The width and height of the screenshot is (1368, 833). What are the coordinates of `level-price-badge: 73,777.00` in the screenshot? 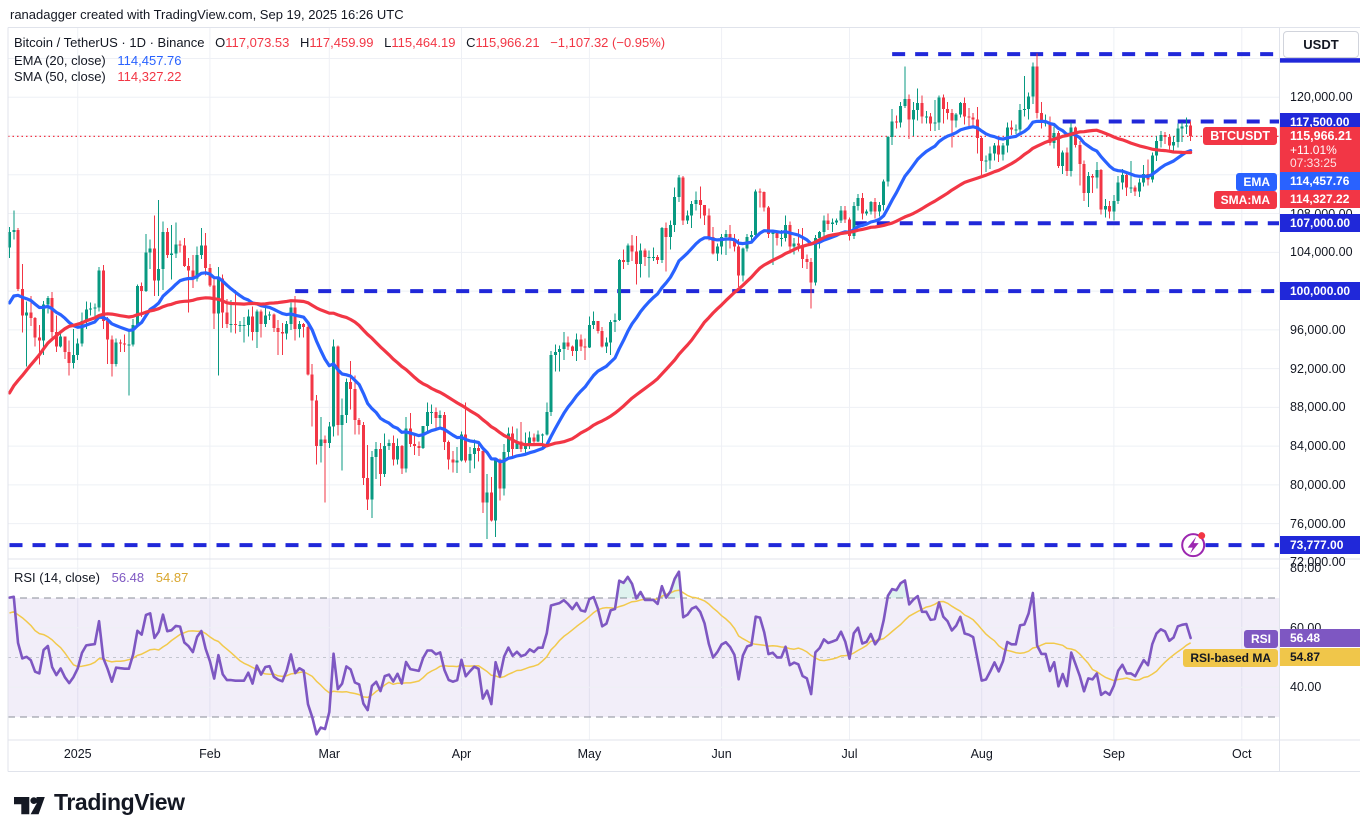 It's located at (1320, 545).